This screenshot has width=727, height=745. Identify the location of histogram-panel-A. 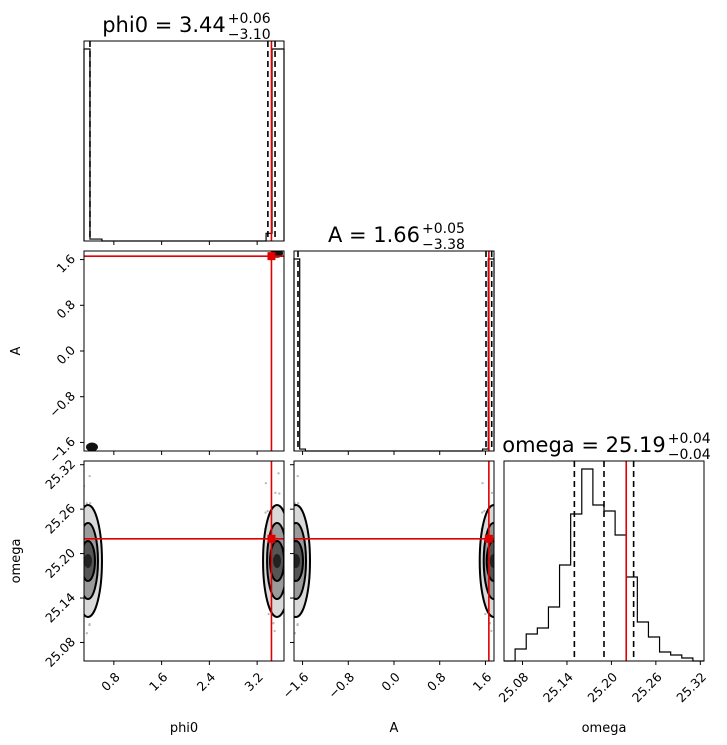
(394, 351).